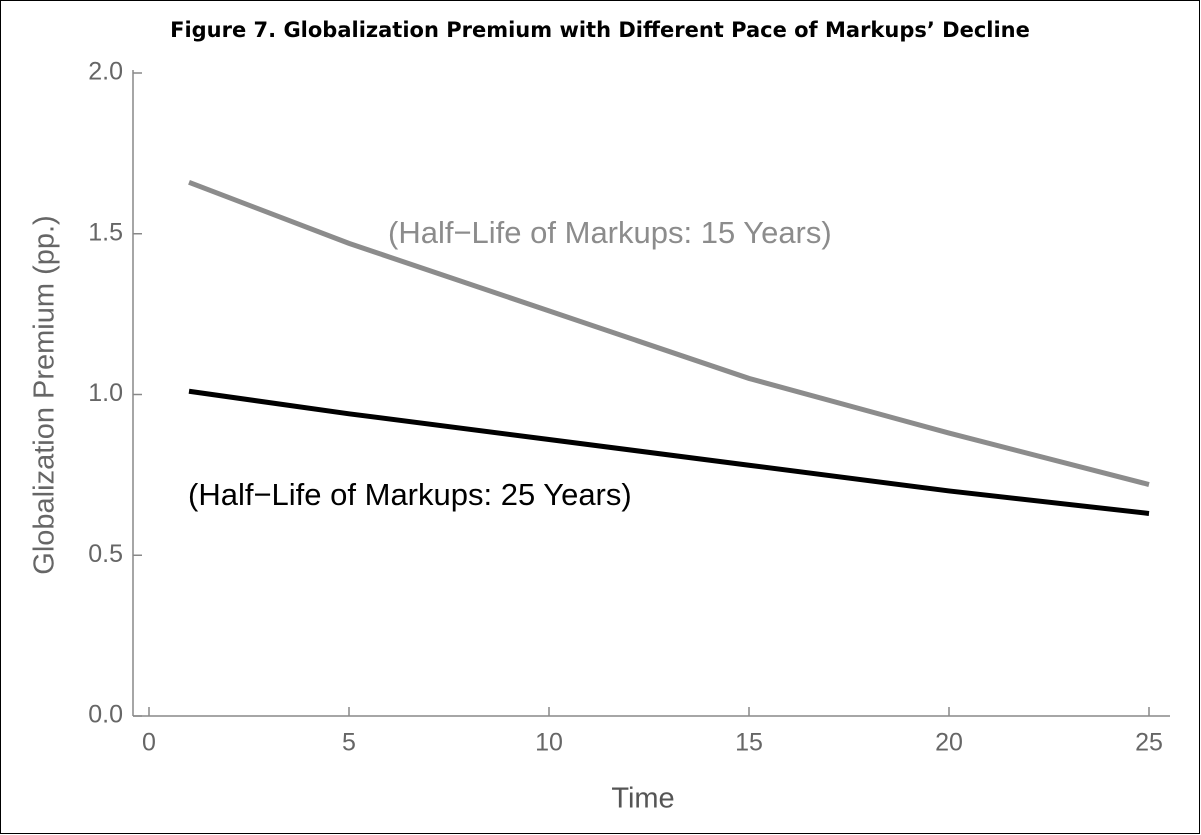 This screenshot has height=835, width=1201. What do you see at coordinates (45, 394) in the screenshot?
I see `y-axis-label: Globalization Premium (pp.)` at bounding box center [45, 394].